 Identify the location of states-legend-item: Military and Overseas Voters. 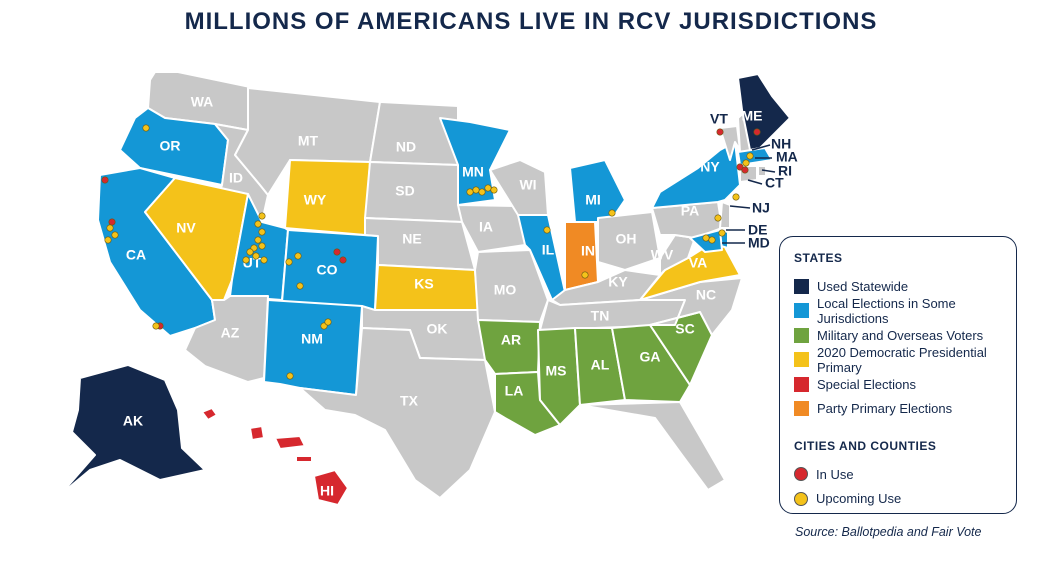
(898, 335).